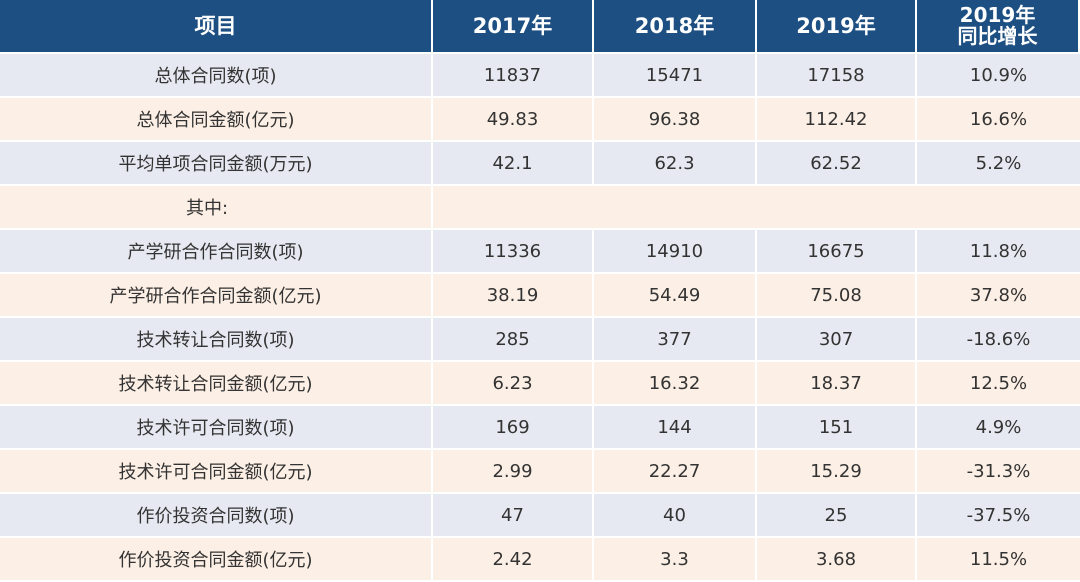 The height and width of the screenshot is (582, 1080). What do you see at coordinates (216, 340) in the screenshot?
I see `row-item: 技术转让合同数(项)` at bounding box center [216, 340].